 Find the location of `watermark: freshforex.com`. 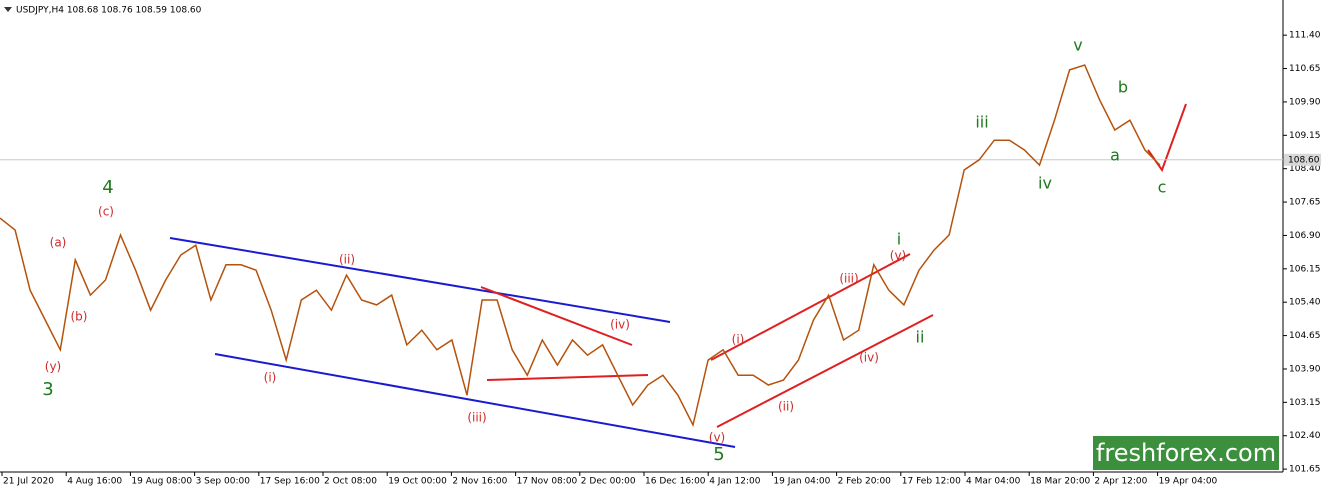

watermark: freshforex.com is located at coordinates (1186, 453).